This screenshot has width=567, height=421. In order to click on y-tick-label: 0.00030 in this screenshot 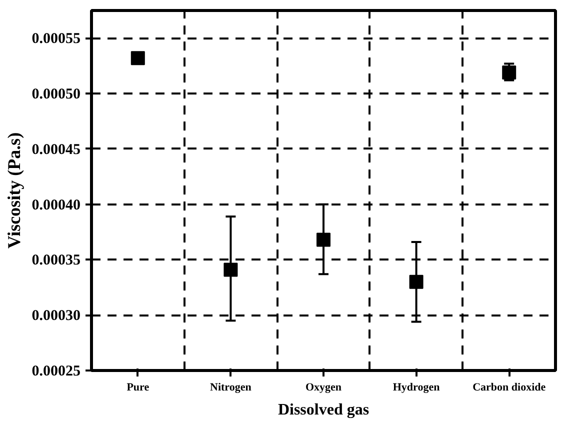, I will do `click(56, 316)`.